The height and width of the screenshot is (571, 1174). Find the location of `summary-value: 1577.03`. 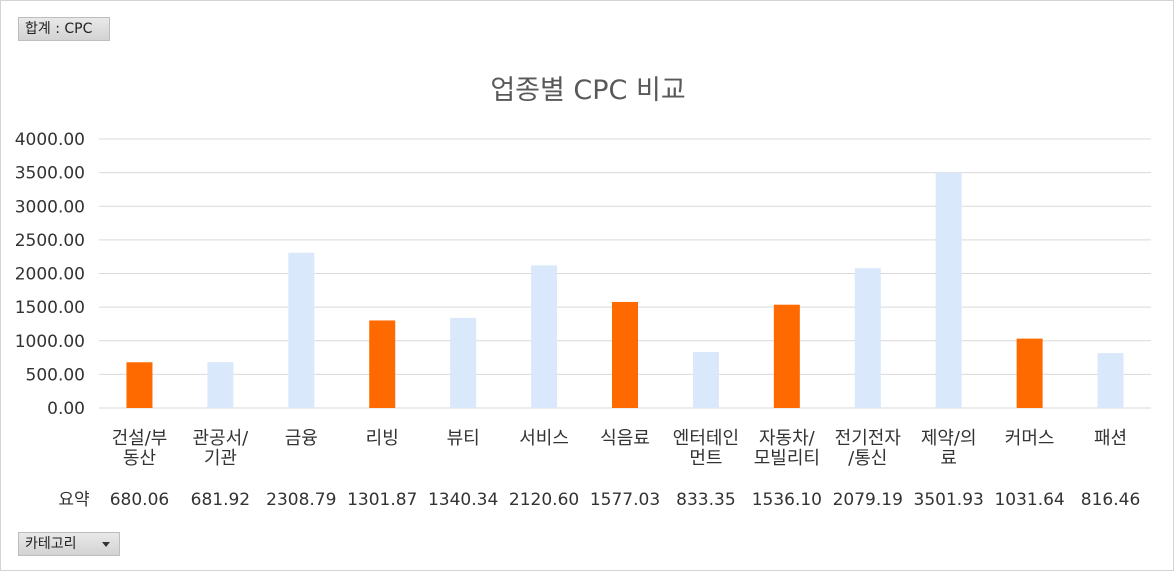

summary-value: 1577.03 is located at coordinates (625, 500).